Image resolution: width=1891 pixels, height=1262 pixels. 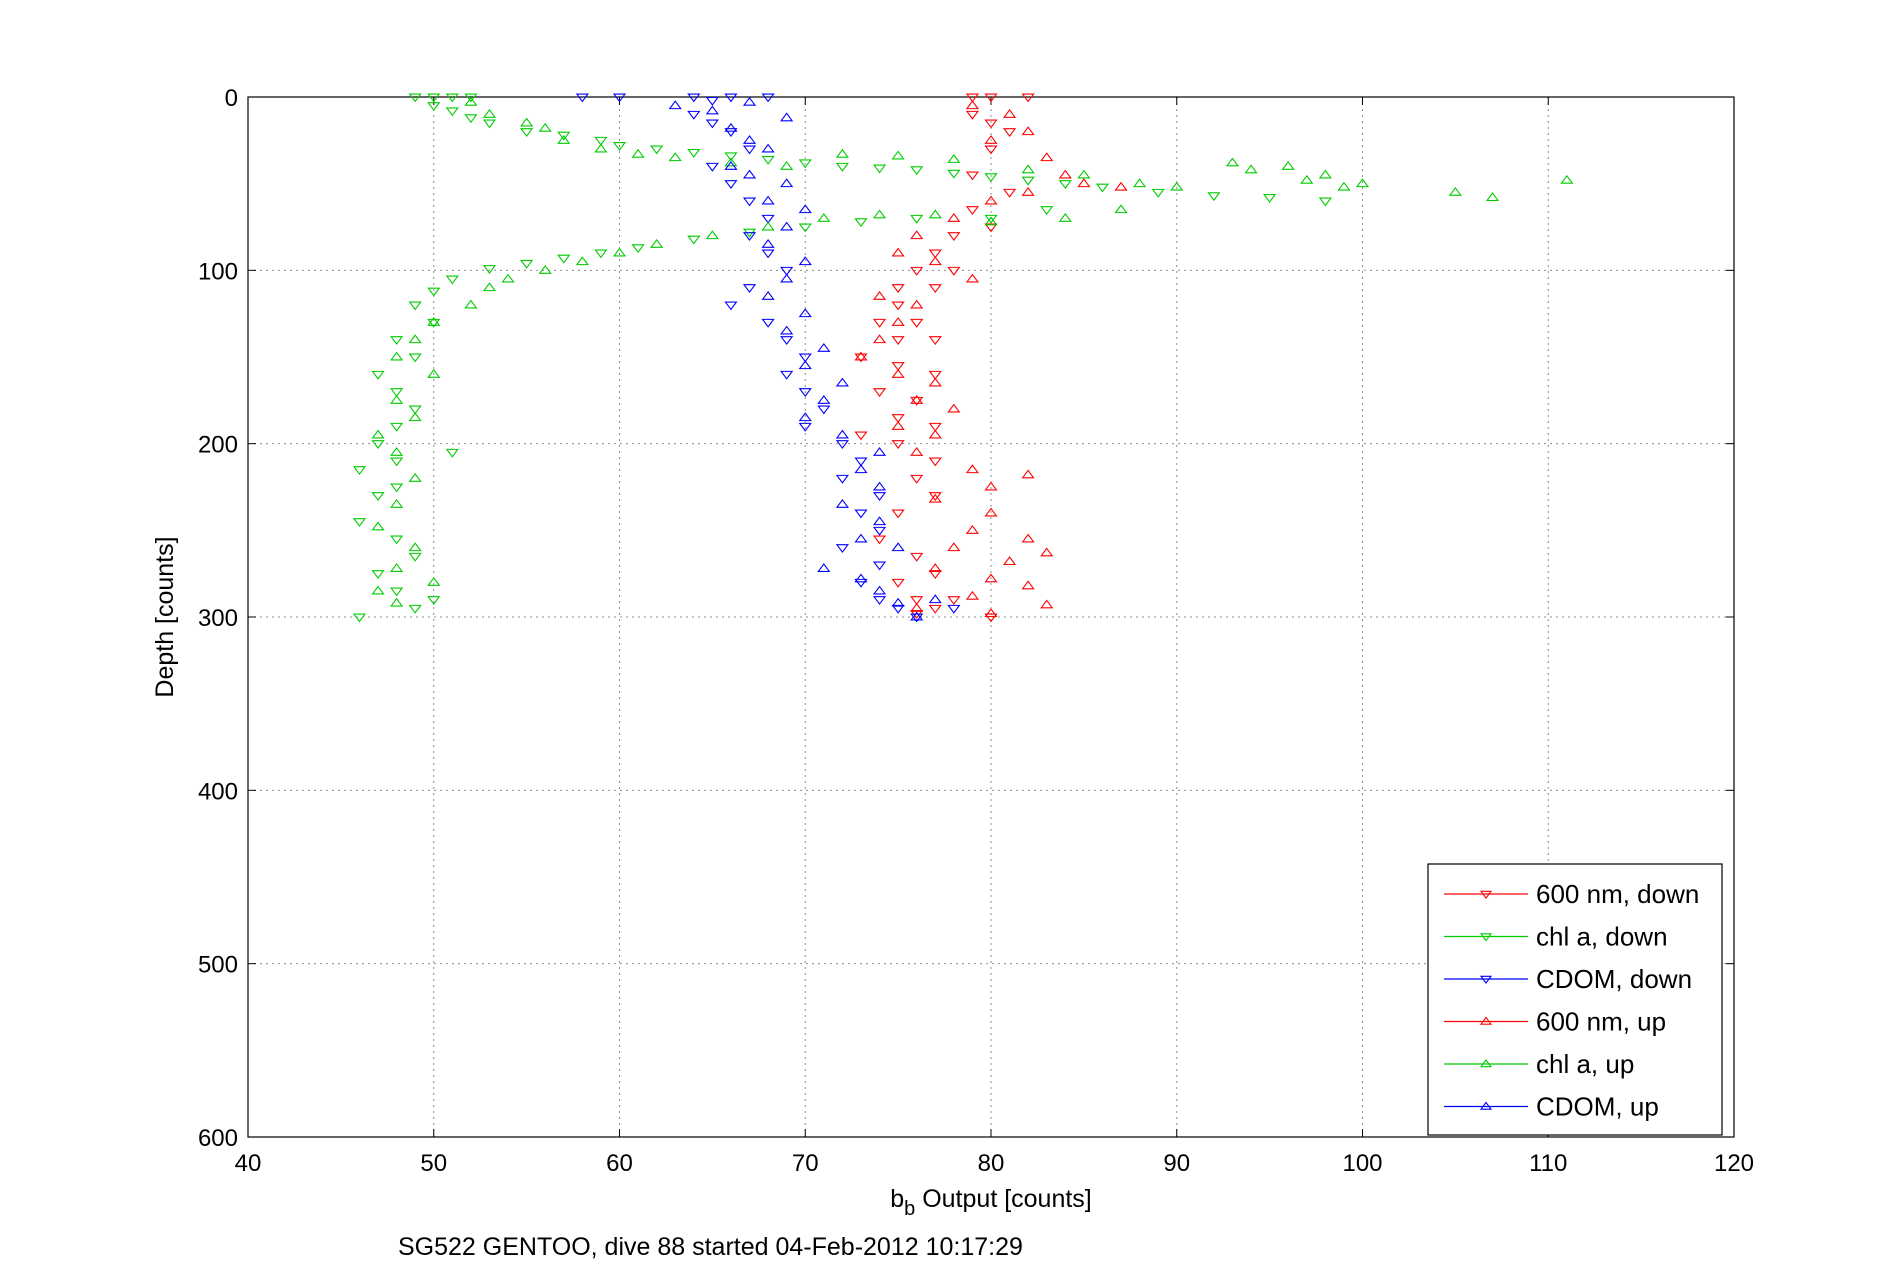 What do you see at coordinates (248, 1163) in the screenshot?
I see `x-tick-label: 40` at bounding box center [248, 1163].